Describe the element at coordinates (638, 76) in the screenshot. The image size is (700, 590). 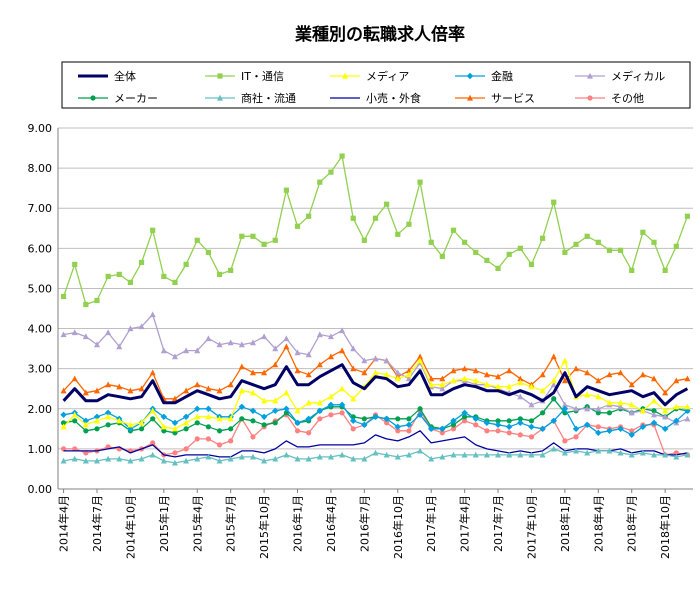
I see `legend-label: メディカル` at that location.